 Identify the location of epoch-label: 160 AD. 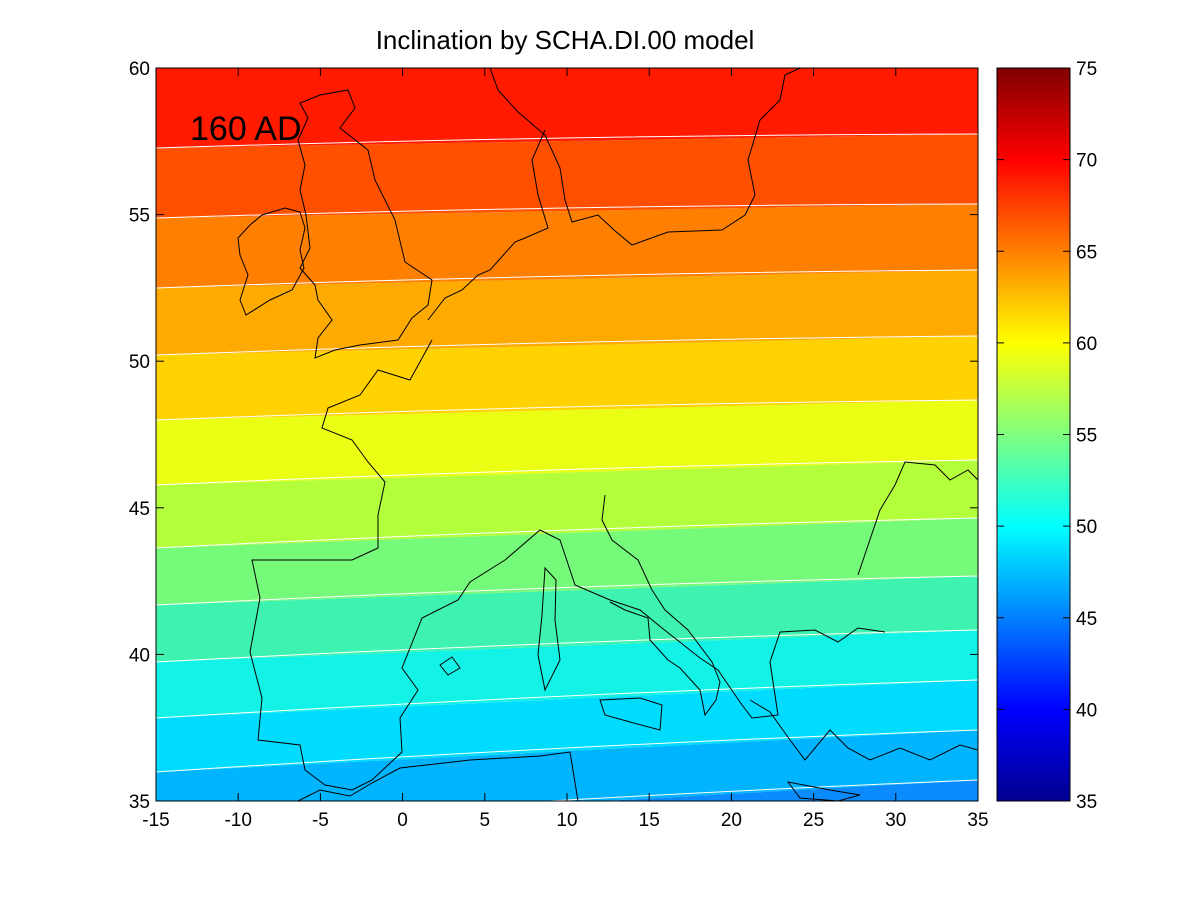
(246, 129).